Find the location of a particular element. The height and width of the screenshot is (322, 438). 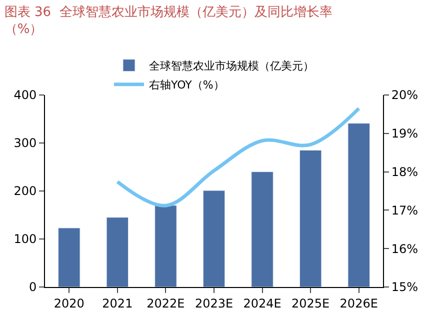

x-tick-label: 2026E is located at coordinates (359, 303).